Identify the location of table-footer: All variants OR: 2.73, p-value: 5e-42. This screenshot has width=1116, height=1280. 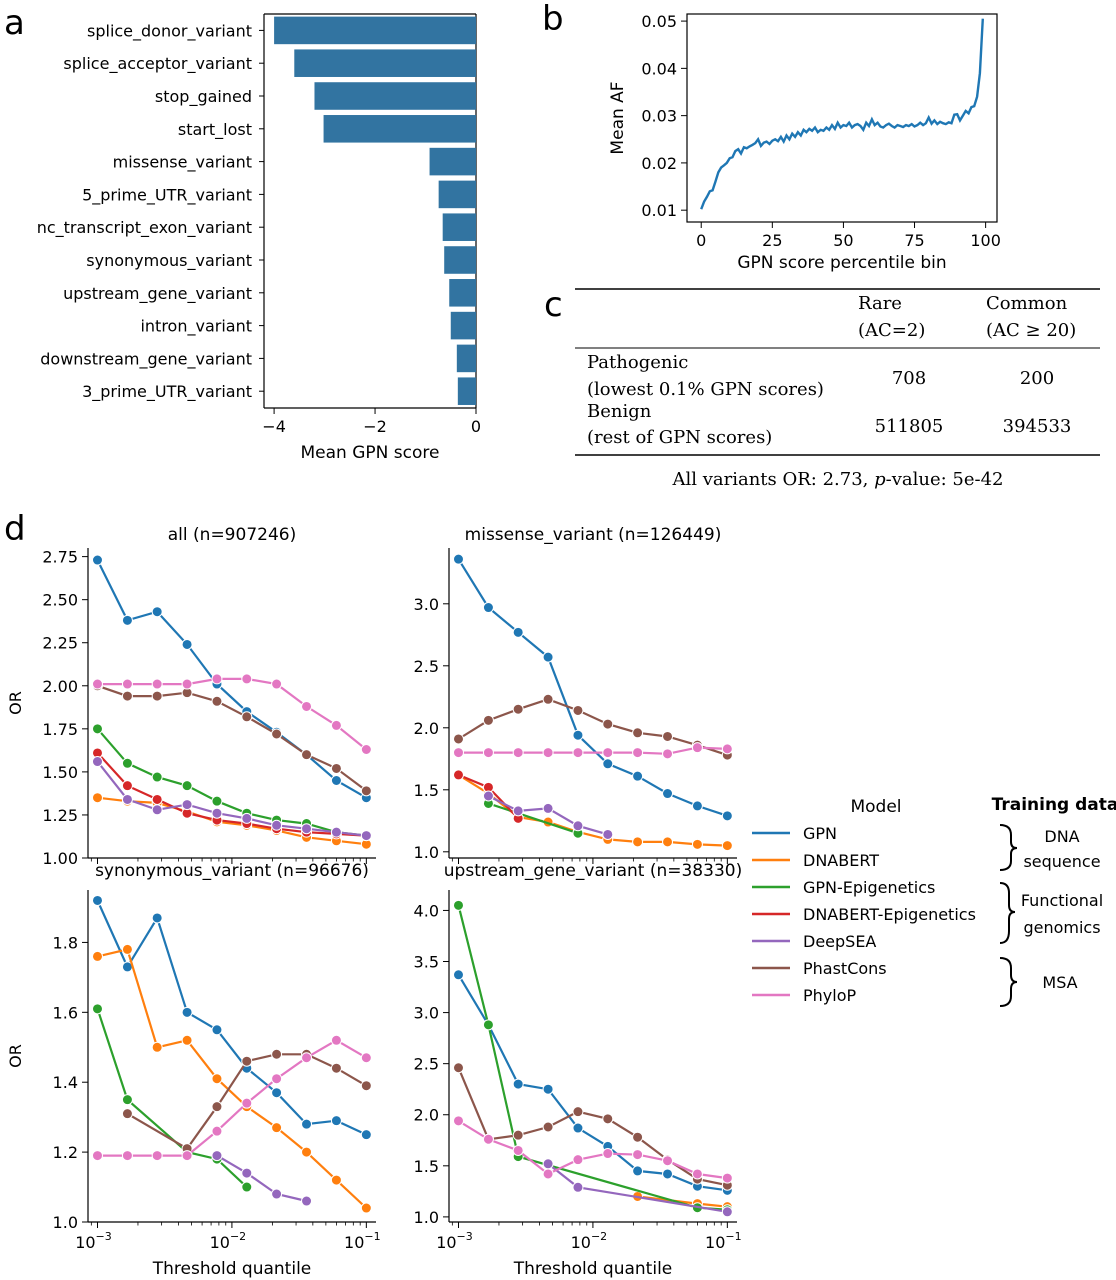
(837, 479).